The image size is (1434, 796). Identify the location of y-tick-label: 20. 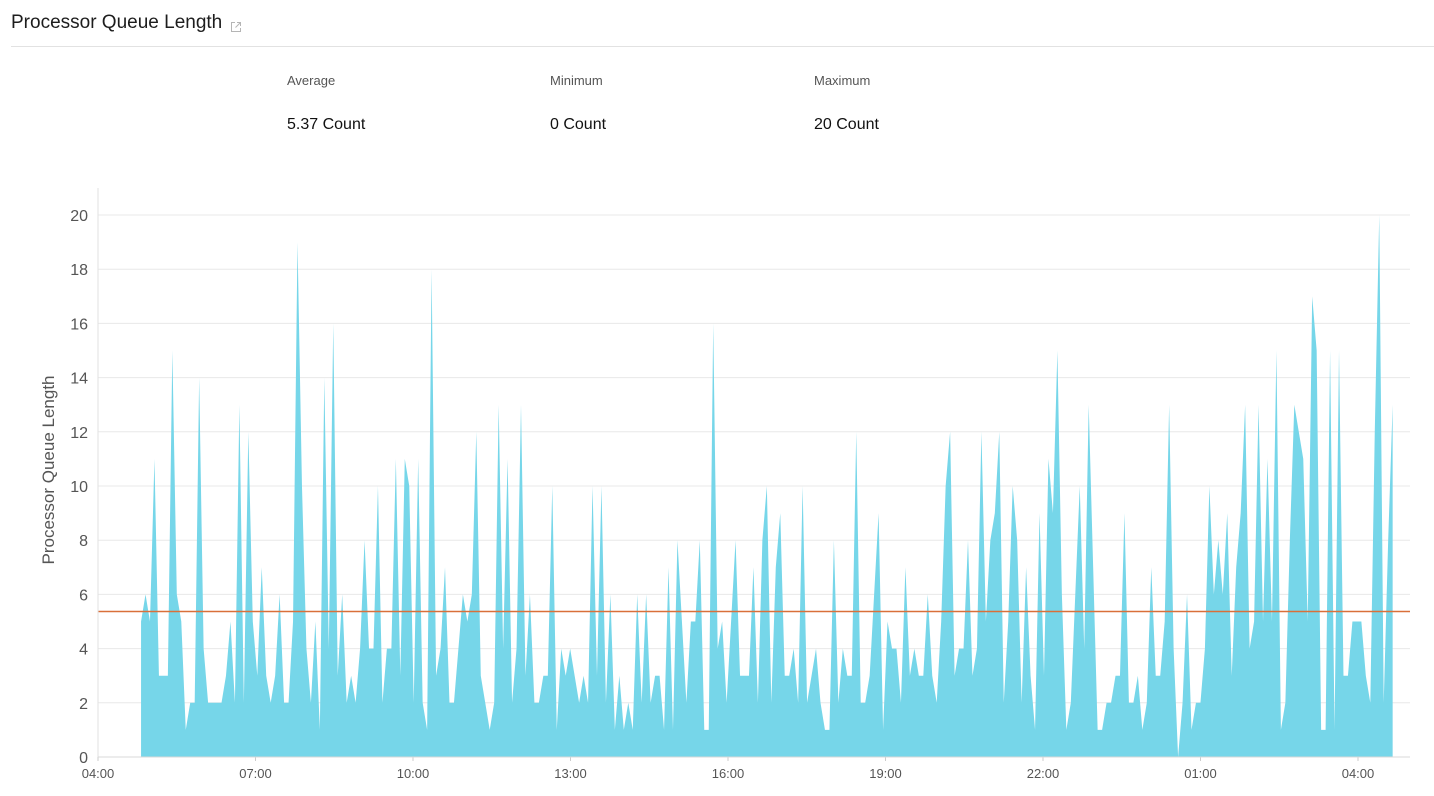
(79, 216).